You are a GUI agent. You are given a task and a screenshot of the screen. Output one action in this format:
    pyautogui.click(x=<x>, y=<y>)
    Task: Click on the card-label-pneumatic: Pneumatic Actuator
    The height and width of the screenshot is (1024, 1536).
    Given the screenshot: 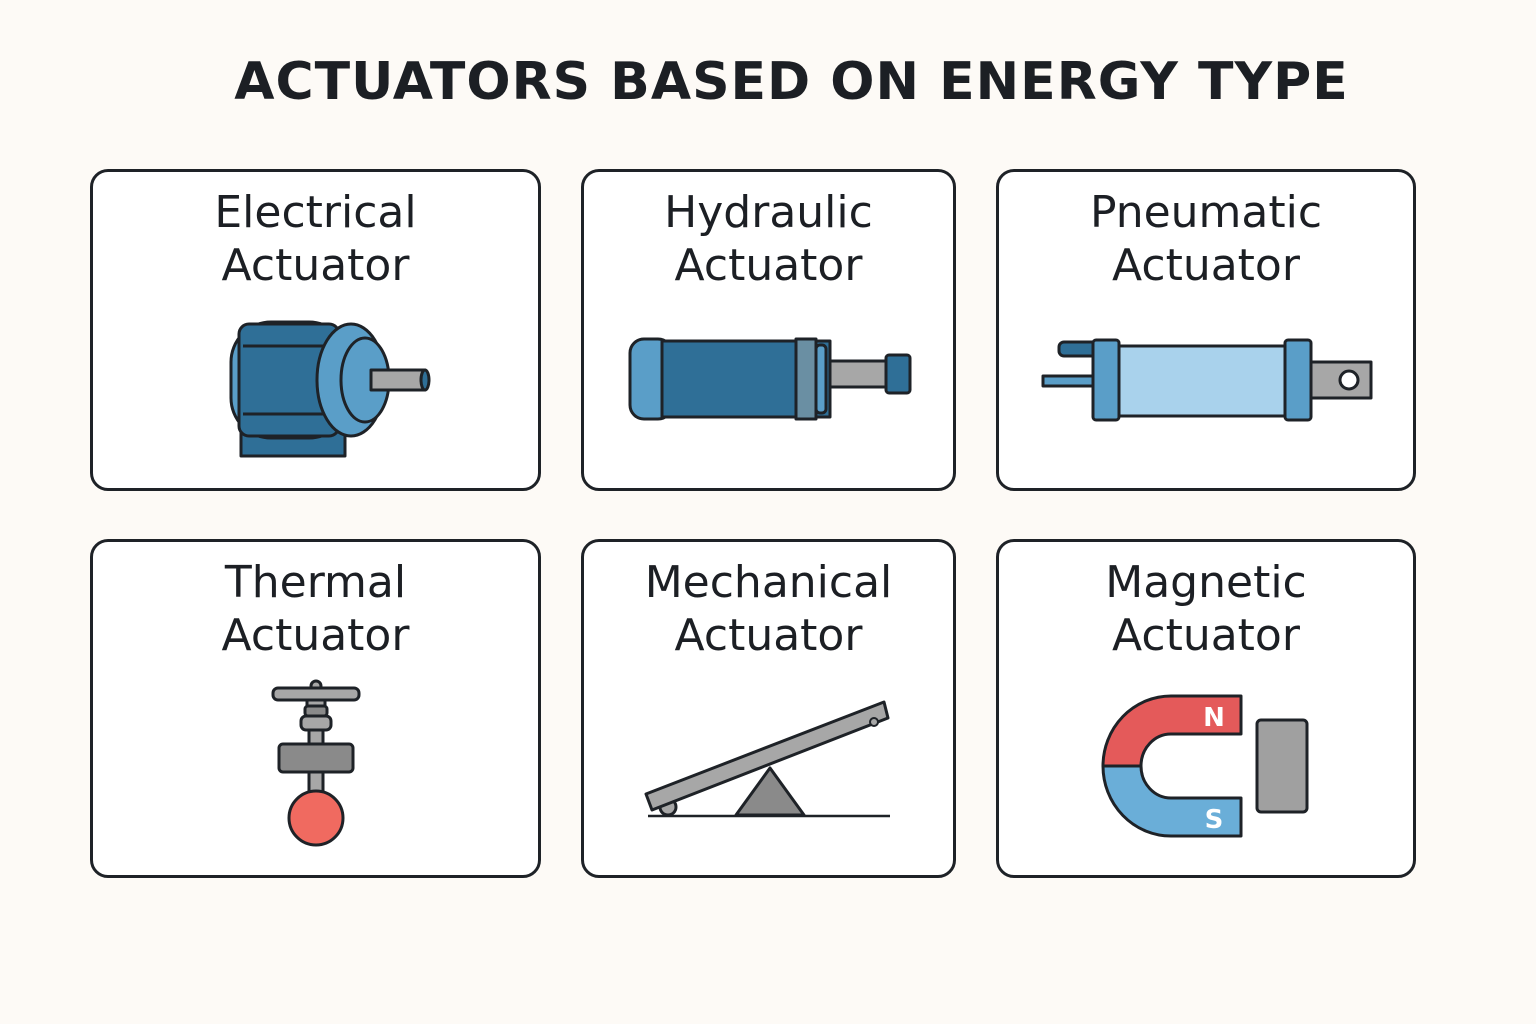 What is the action you would take?
    pyautogui.click(x=1206, y=239)
    